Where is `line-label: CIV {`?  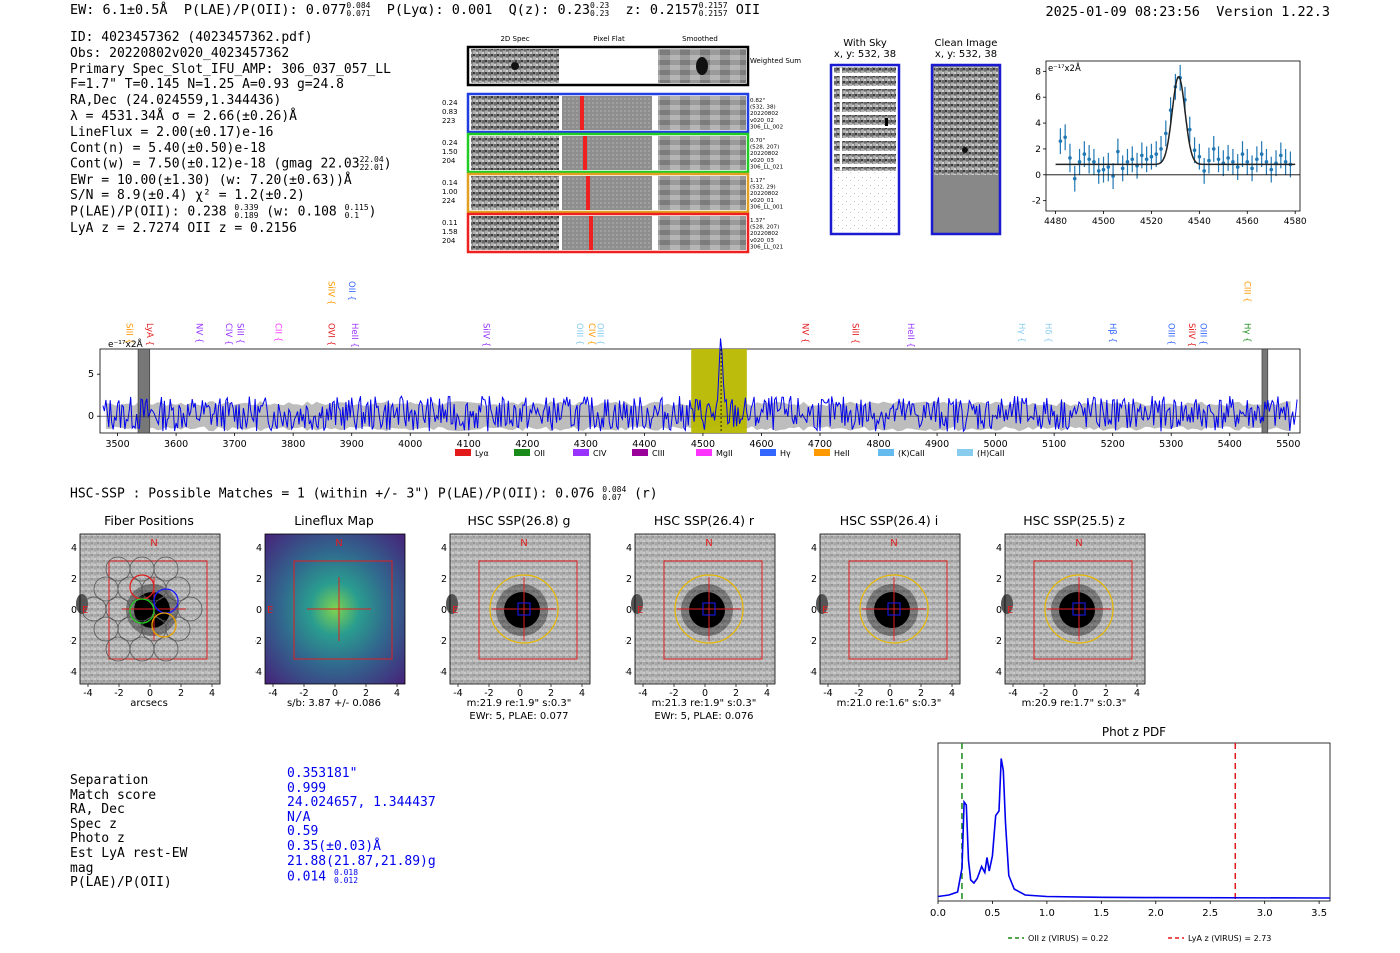
line-label: CIV { is located at coordinates (228, 334).